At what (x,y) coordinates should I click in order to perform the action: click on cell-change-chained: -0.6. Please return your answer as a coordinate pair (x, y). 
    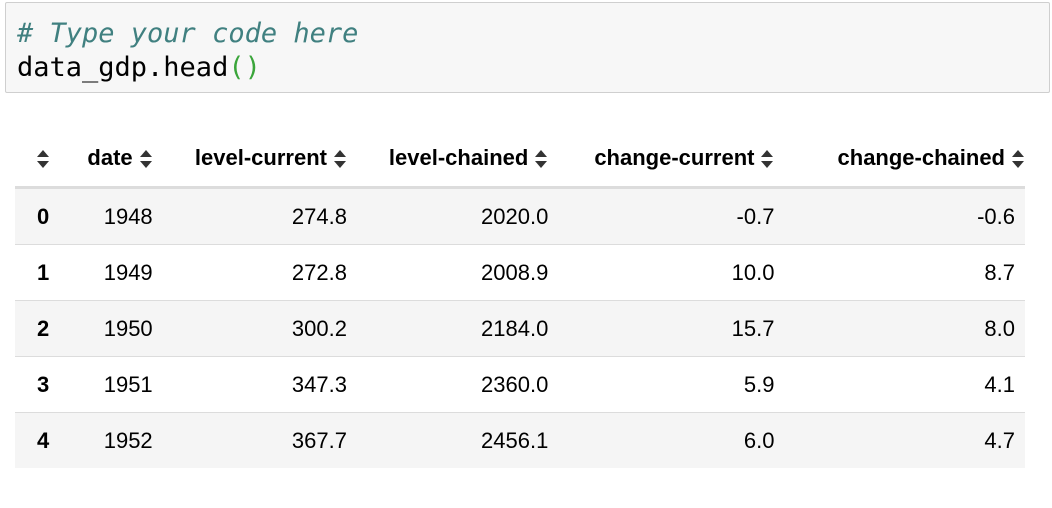
    Looking at the image, I should click on (899, 216).